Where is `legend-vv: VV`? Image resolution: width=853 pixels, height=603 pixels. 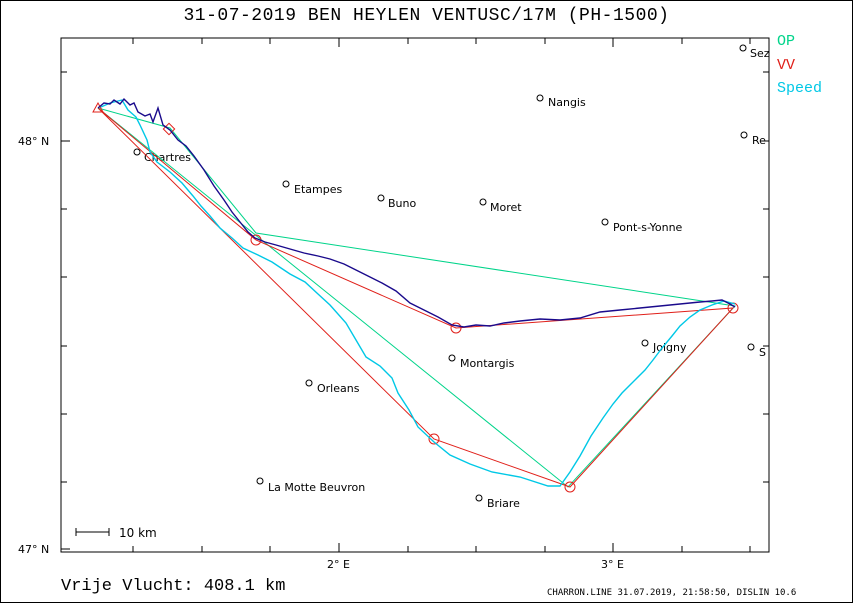
legend-vv: VV is located at coordinates (786, 65).